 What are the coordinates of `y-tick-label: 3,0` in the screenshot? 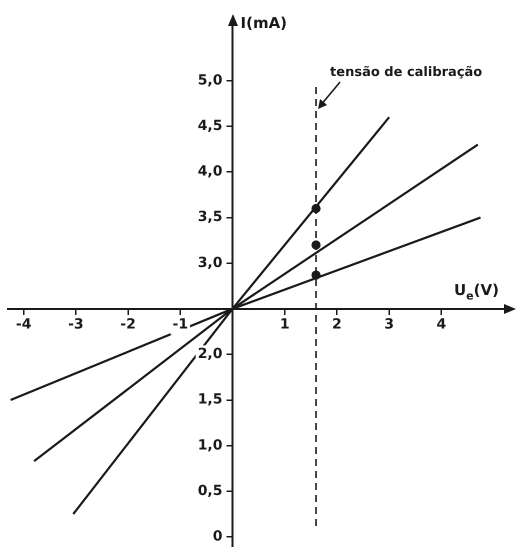 It's located at (210, 262).